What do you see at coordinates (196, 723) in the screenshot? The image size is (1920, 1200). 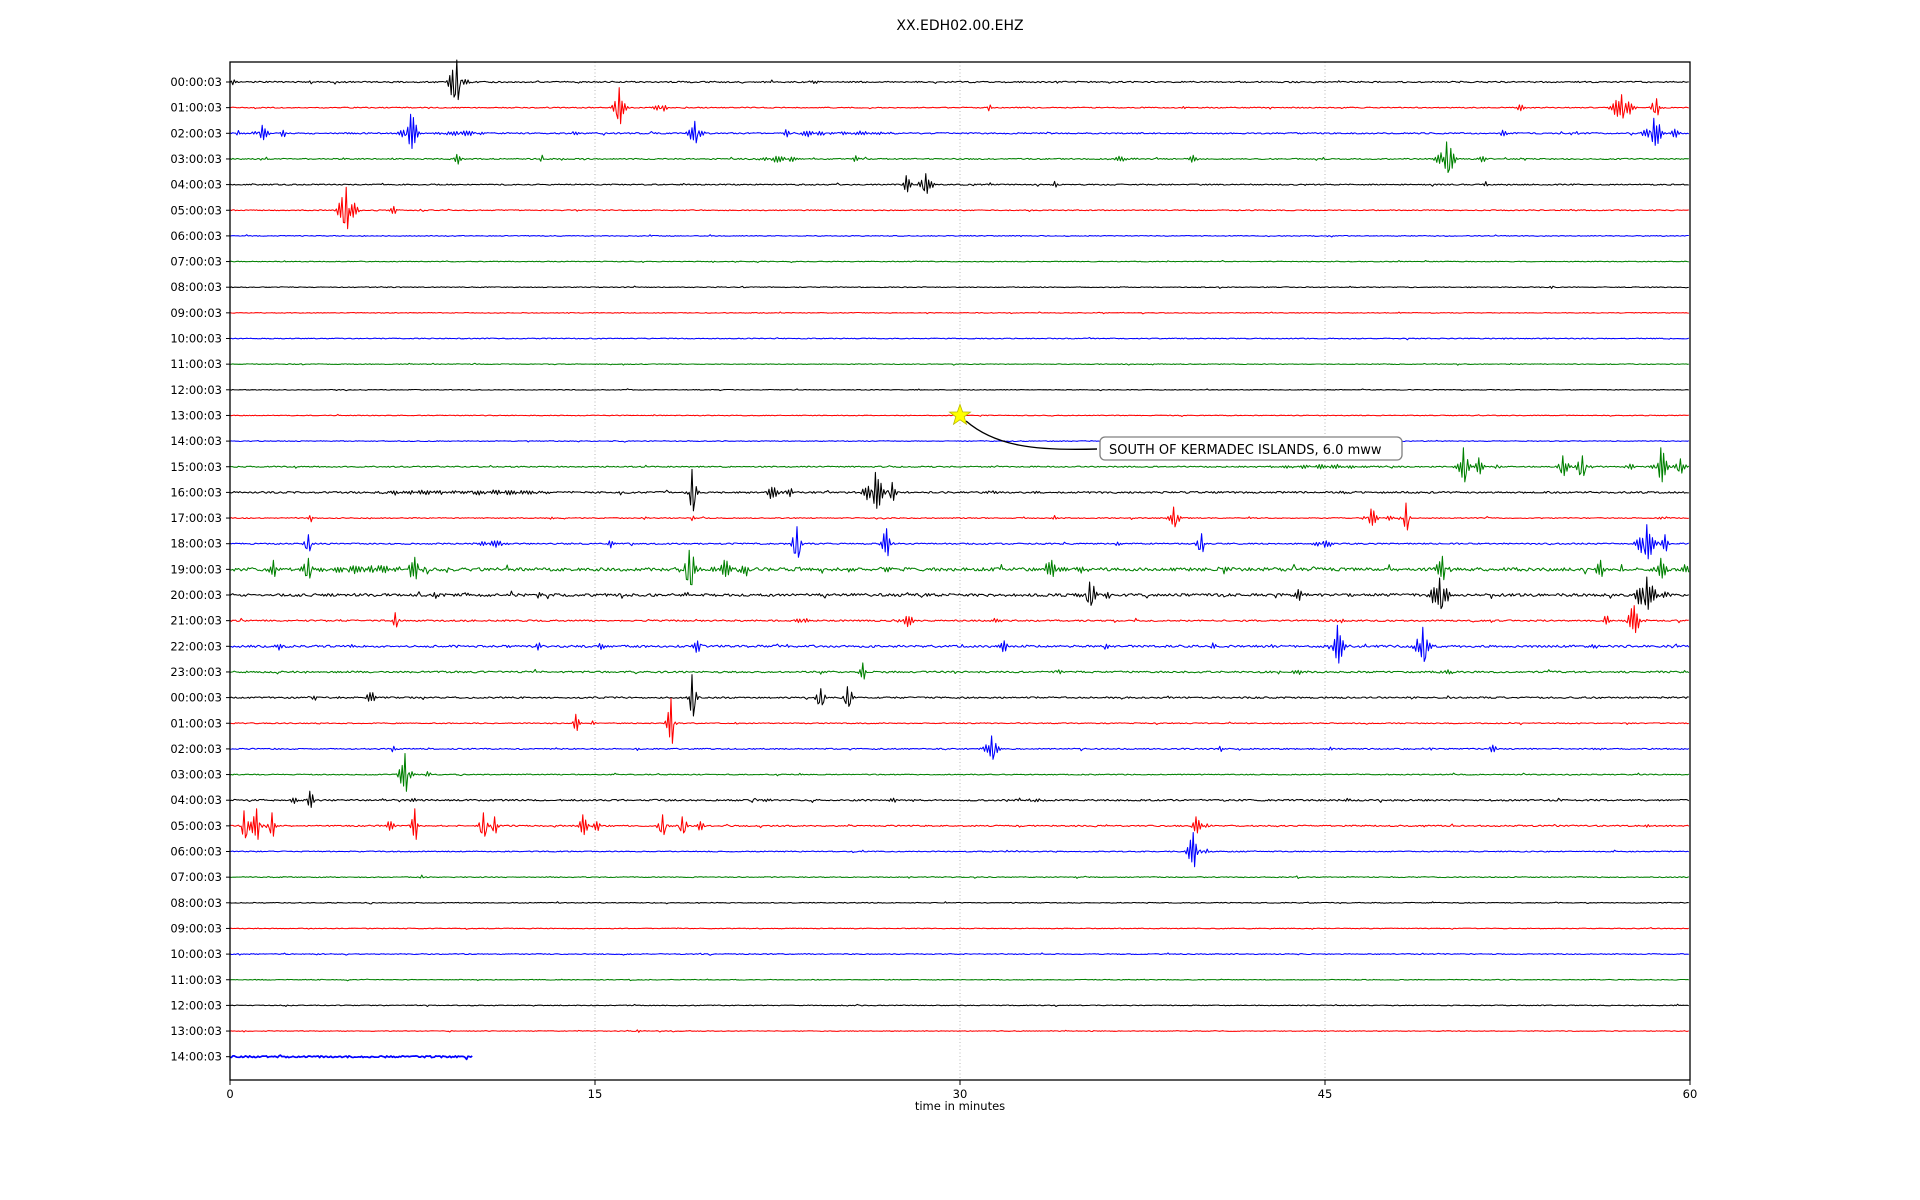 I see `y-tick-label-25: 01:00:03` at bounding box center [196, 723].